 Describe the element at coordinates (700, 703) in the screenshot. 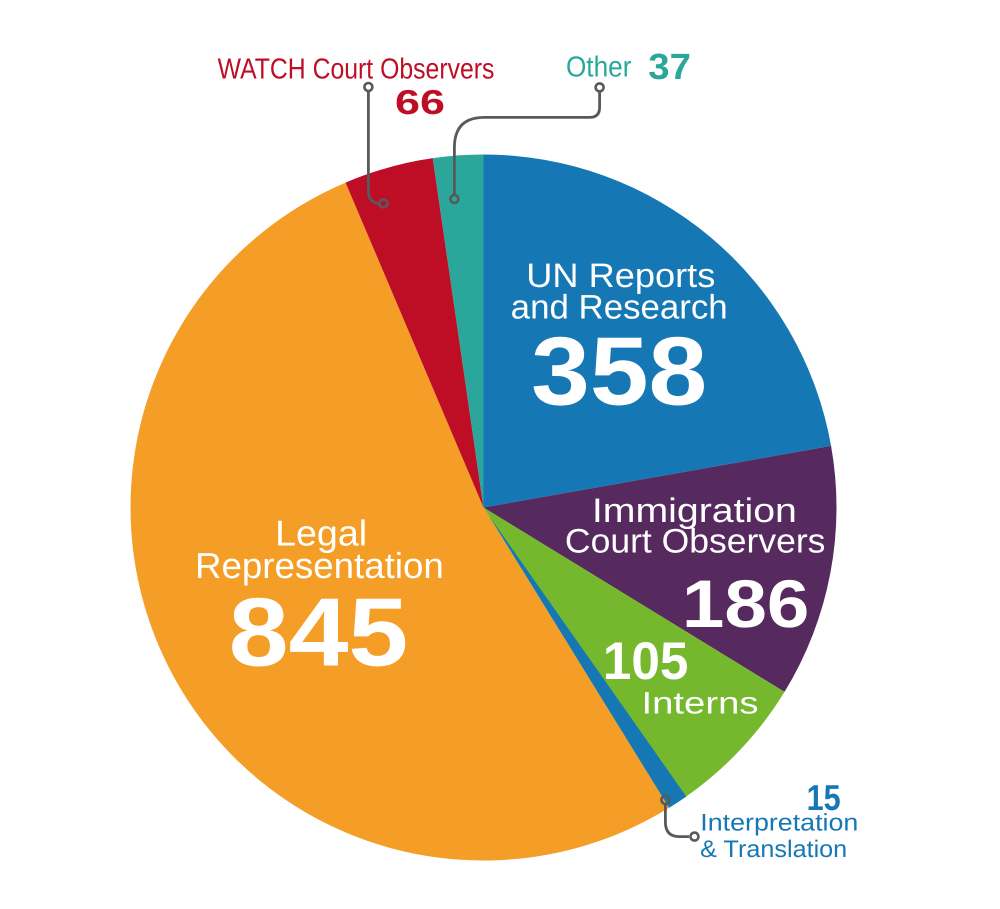

I see `svg-text: Interns` at that location.